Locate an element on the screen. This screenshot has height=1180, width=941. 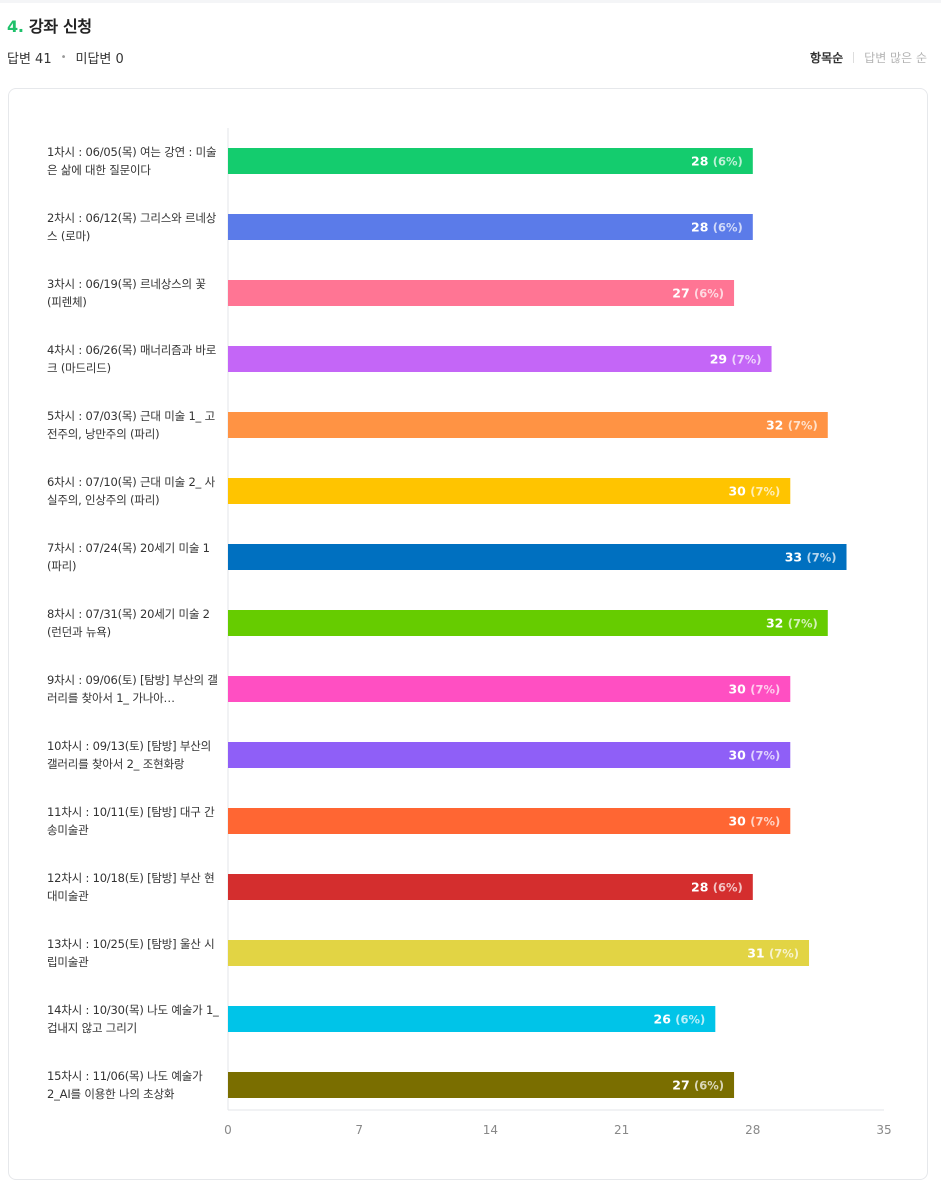
question-number: 4. is located at coordinates (15, 26).